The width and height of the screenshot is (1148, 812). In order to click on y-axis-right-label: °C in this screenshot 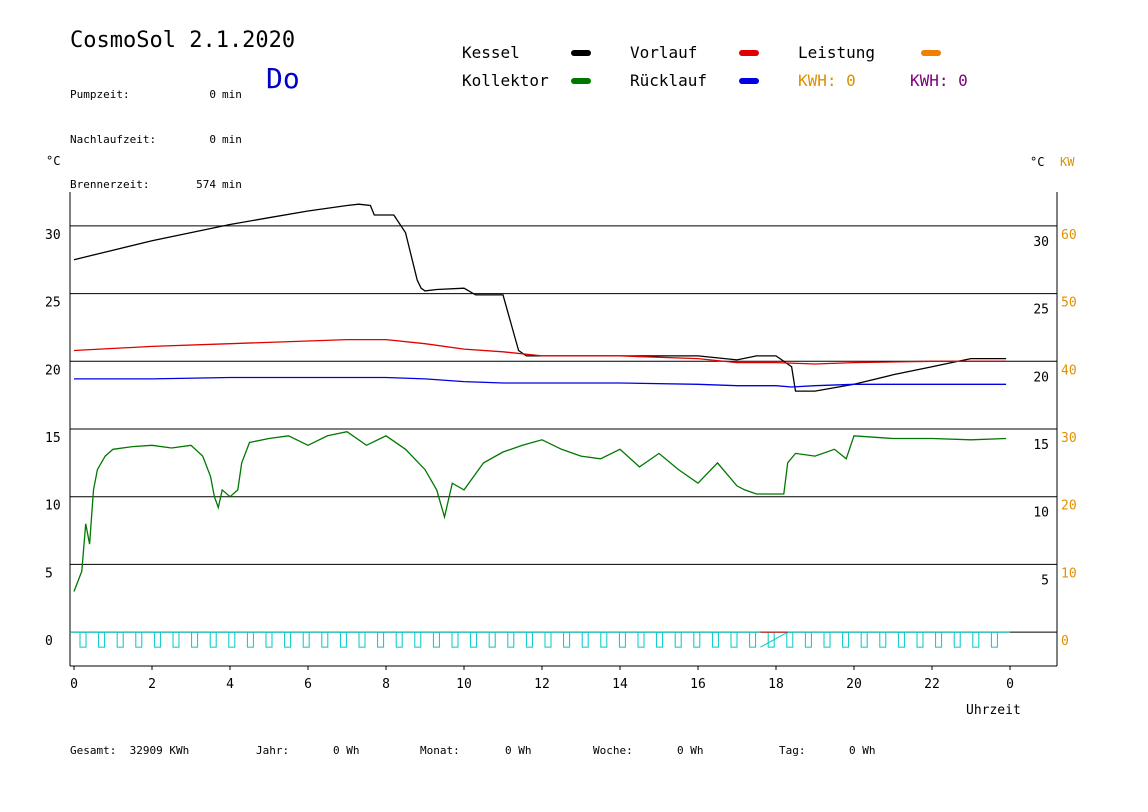, I will do `click(1037, 162)`.